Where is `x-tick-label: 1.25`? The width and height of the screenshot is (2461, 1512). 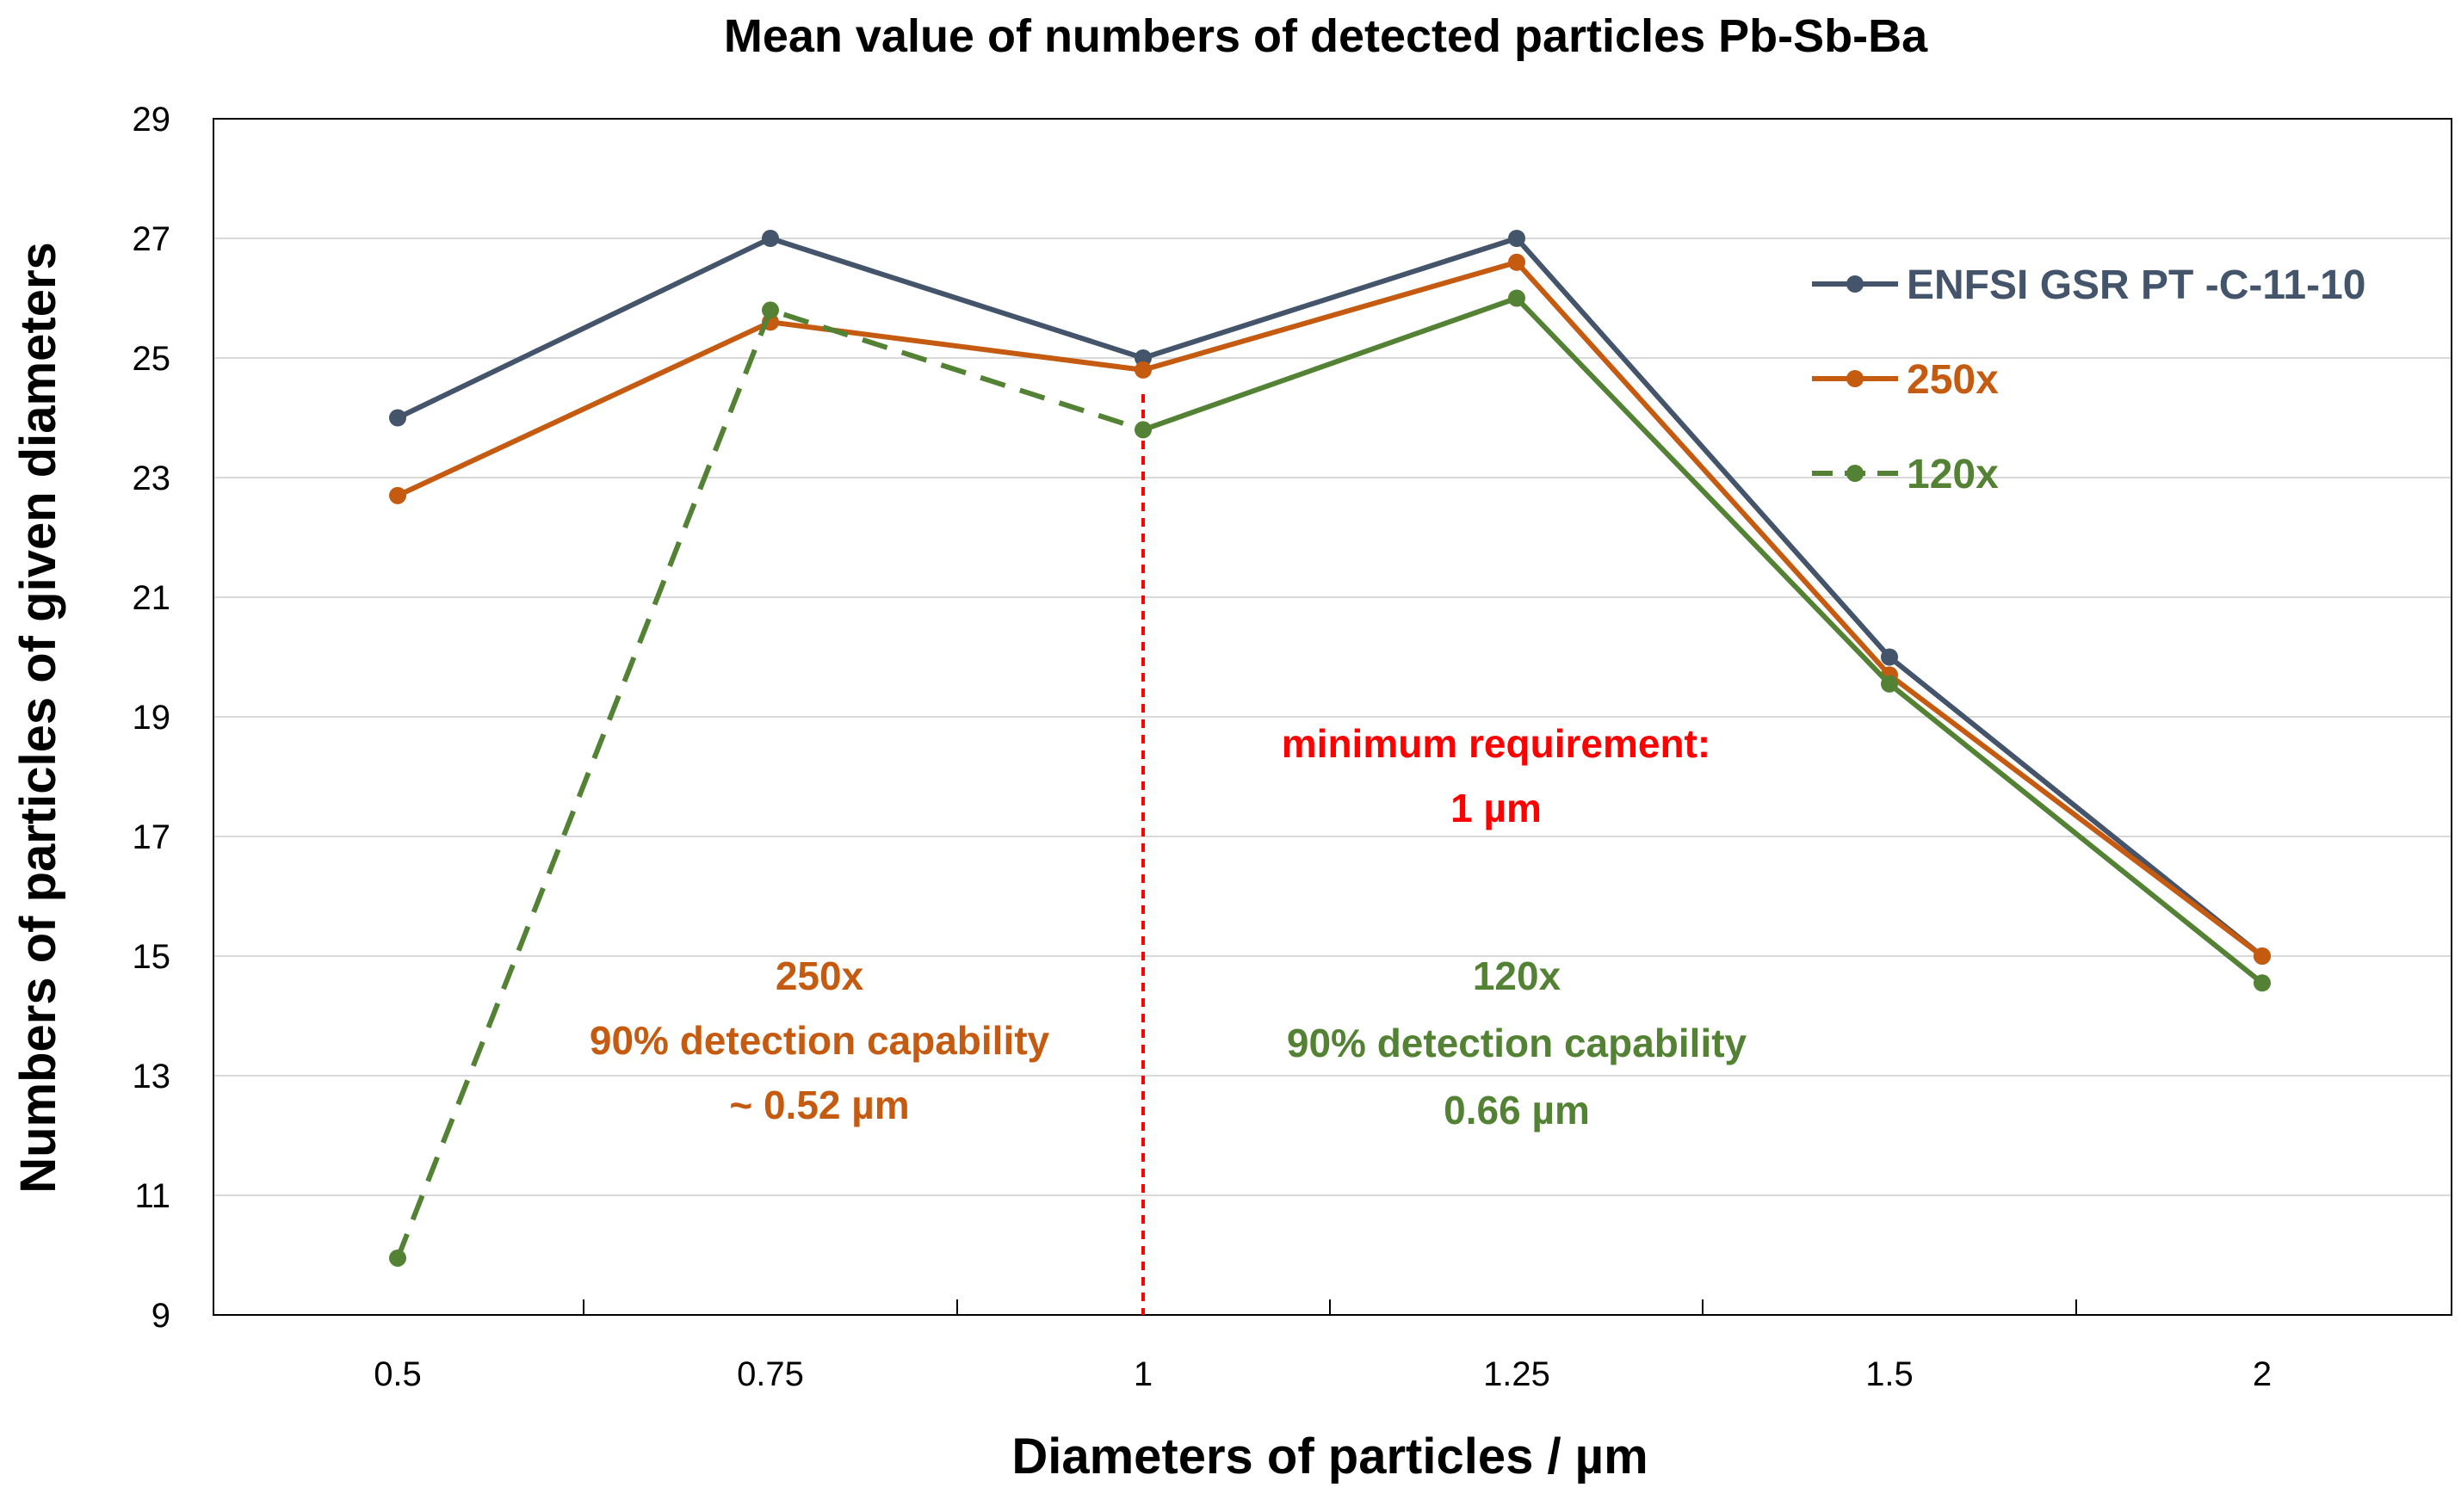
x-tick-label: 1.25 is located at coordinates (1516, 1374).